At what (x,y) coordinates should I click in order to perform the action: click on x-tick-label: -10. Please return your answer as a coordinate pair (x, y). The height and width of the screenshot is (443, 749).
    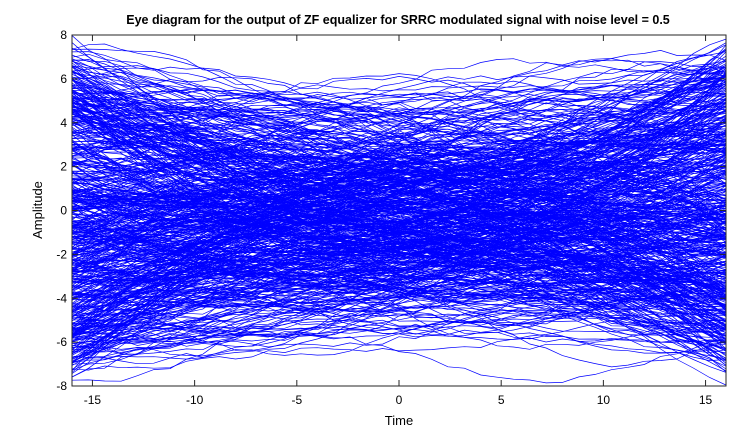
    Looking at the image, I should click on (195, 400).